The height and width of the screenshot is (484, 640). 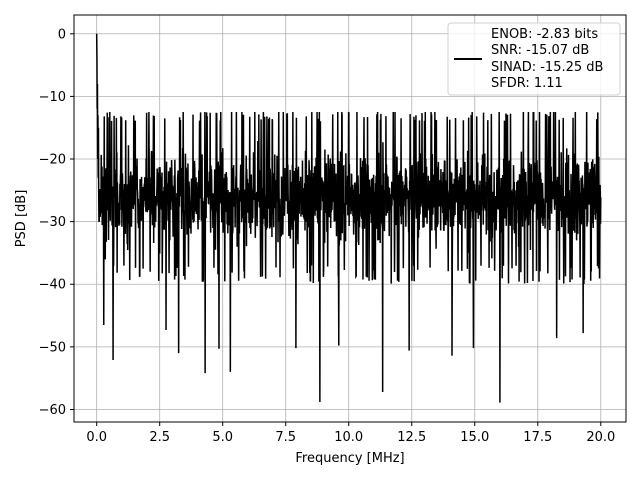 I want to click on y-tick-label: 0, so click(x=62, y=34).